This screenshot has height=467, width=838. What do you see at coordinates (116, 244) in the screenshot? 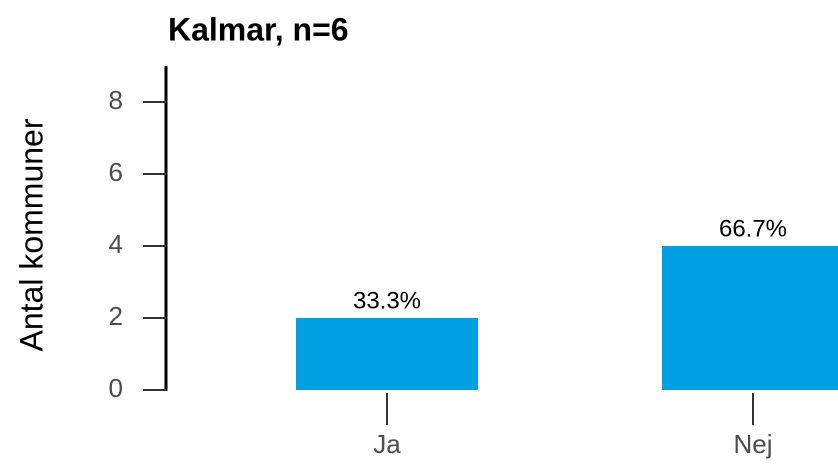
I see `y-tick-label: 4` at bounding box center [116, 244].